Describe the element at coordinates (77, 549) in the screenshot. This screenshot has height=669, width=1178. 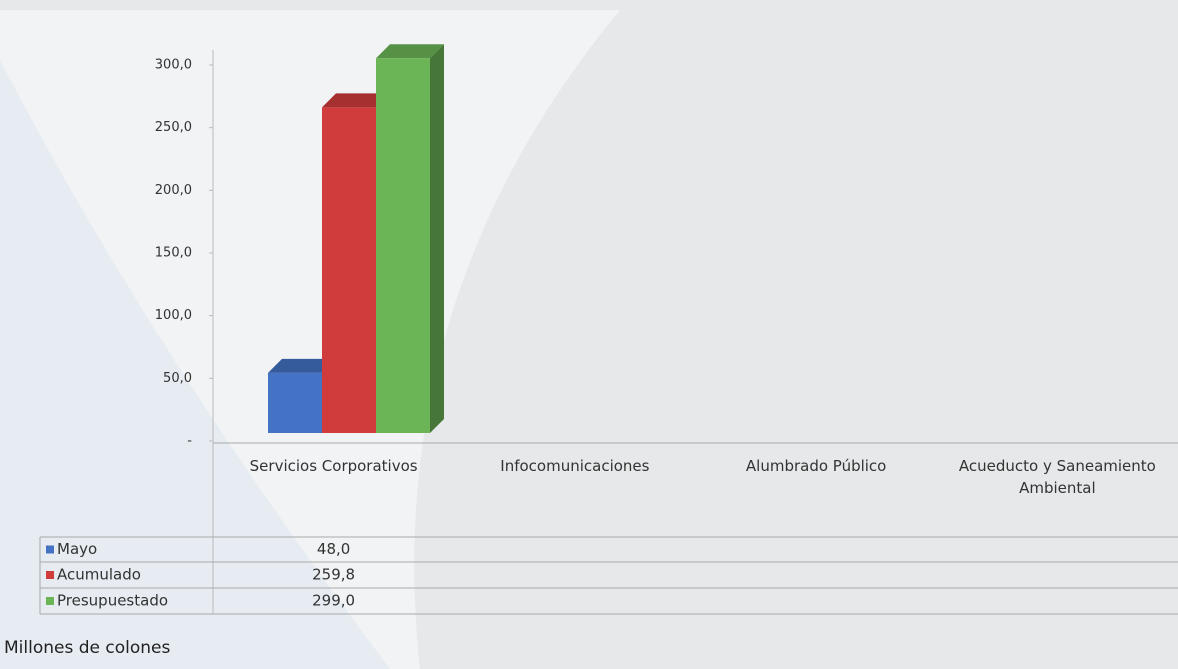
I see `legend-label: Mayo` at that location.